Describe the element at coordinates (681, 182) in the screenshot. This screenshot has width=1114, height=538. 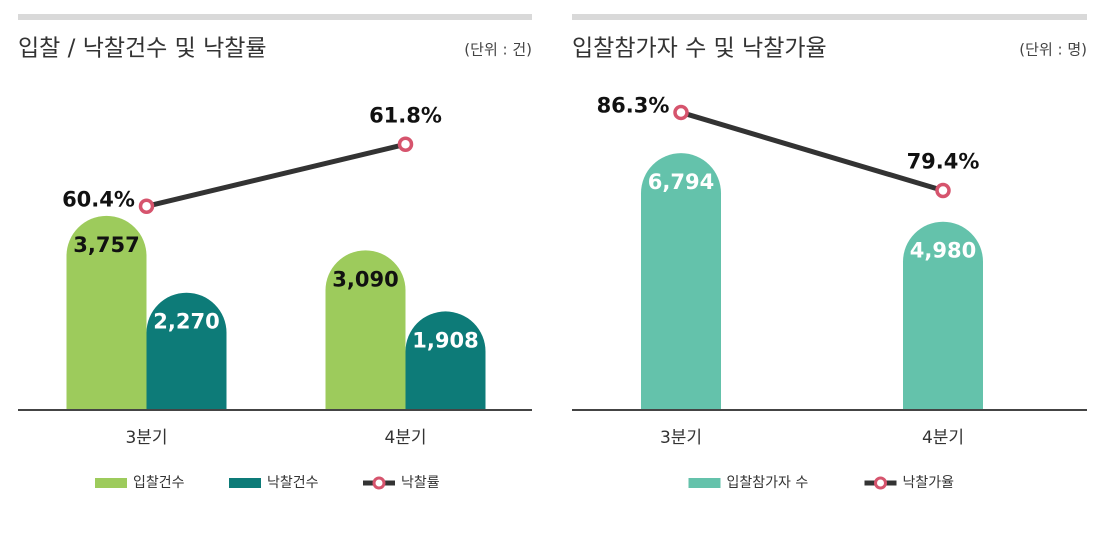
I see `bar-value-label: 6,794` at that location.